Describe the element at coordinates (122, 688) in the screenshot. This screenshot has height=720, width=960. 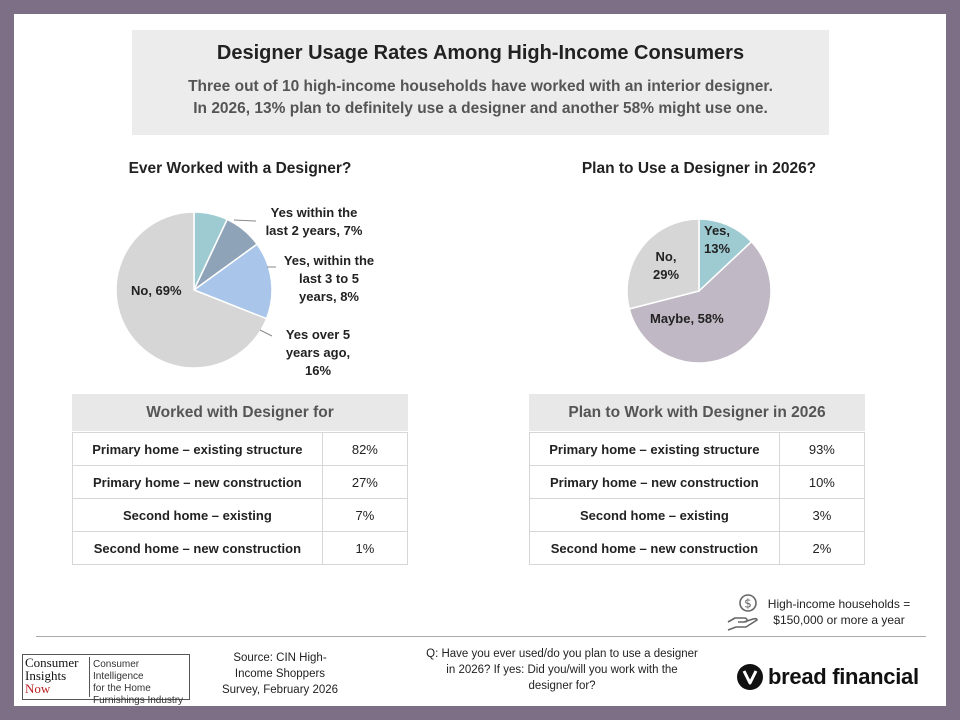
I see `cin-tagline-line2: for the Home` at that location.